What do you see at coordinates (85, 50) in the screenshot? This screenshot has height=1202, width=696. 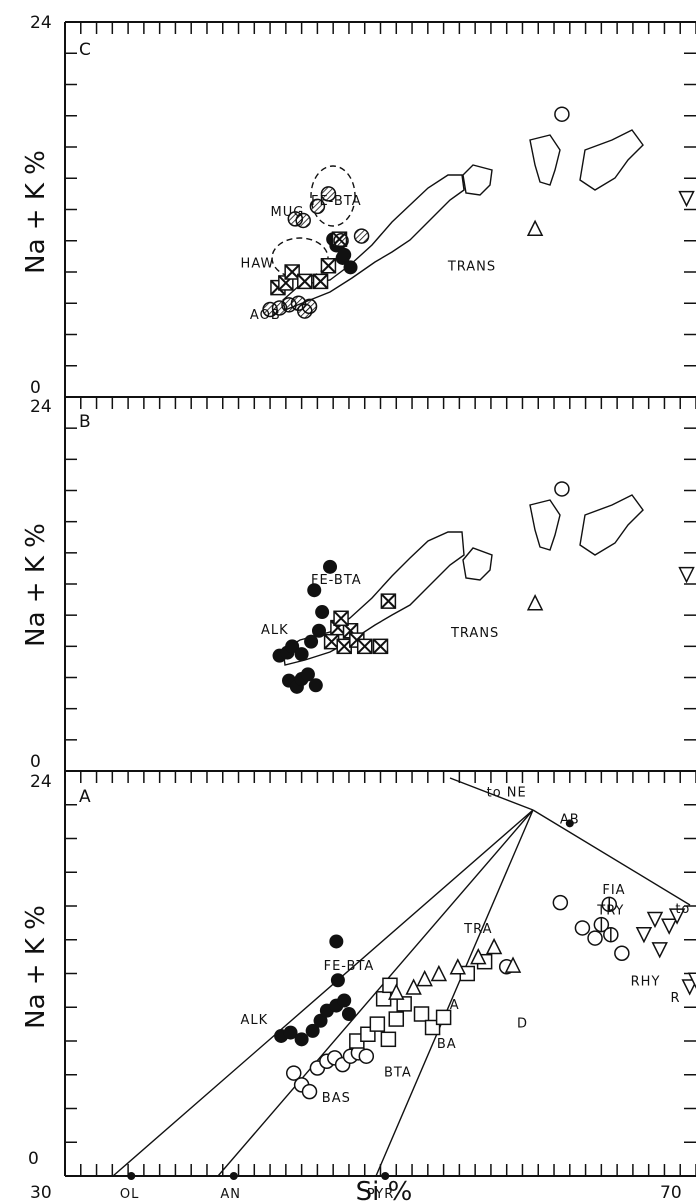 I see `panel-c-letter: C` at bounding box center [85, 50].